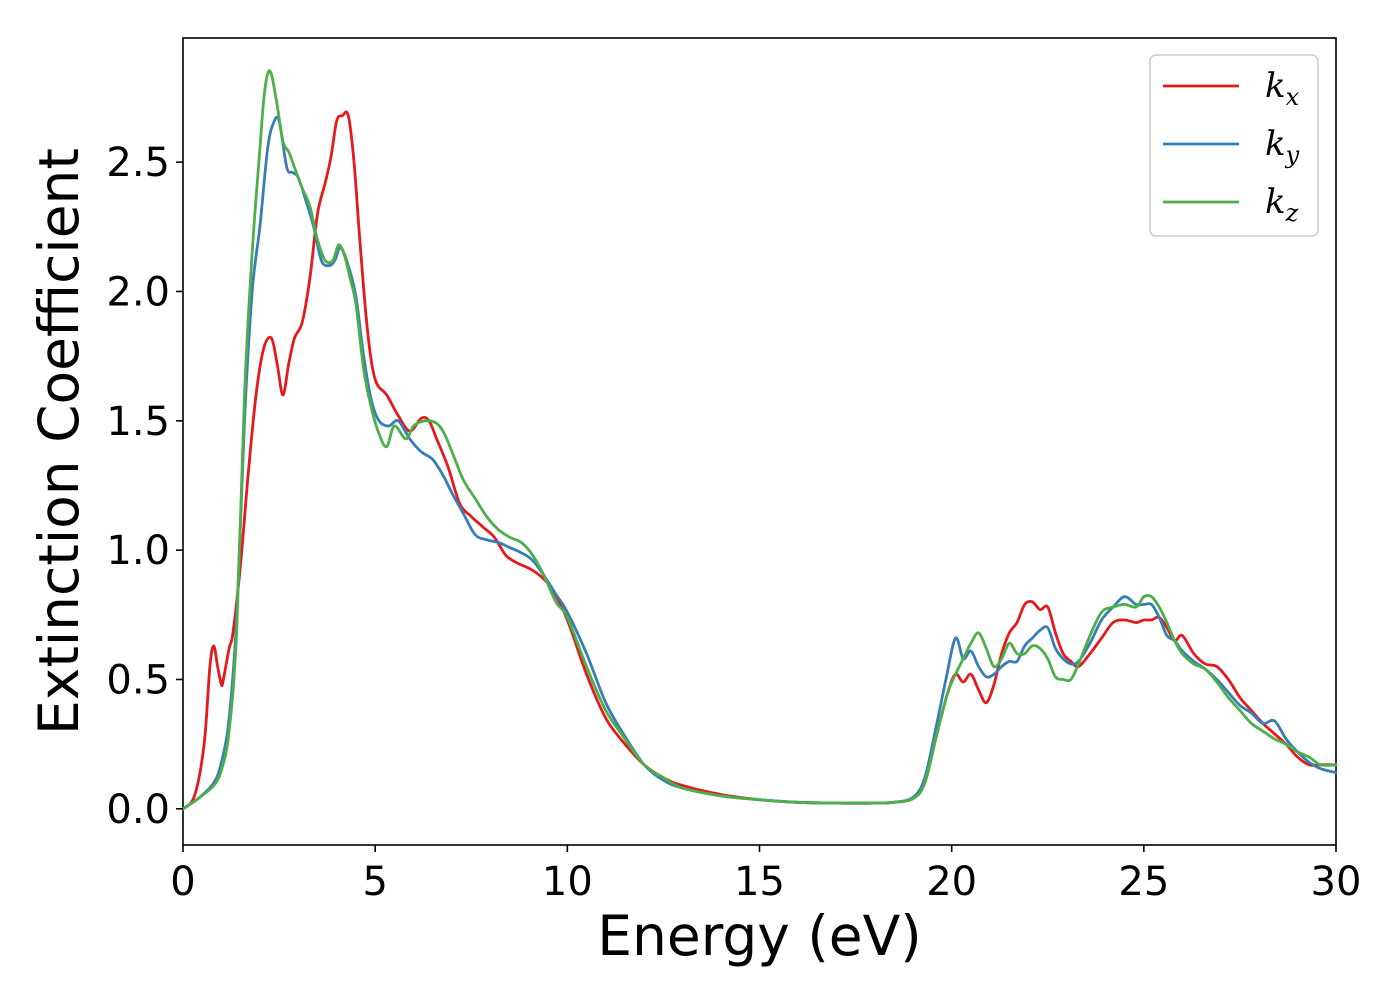 This screenshot has height=1000, width=1400. What do you see at coordinates (1234, 145) in the screenshot?
I see `legend-box` at bounding box center [1234, 145].